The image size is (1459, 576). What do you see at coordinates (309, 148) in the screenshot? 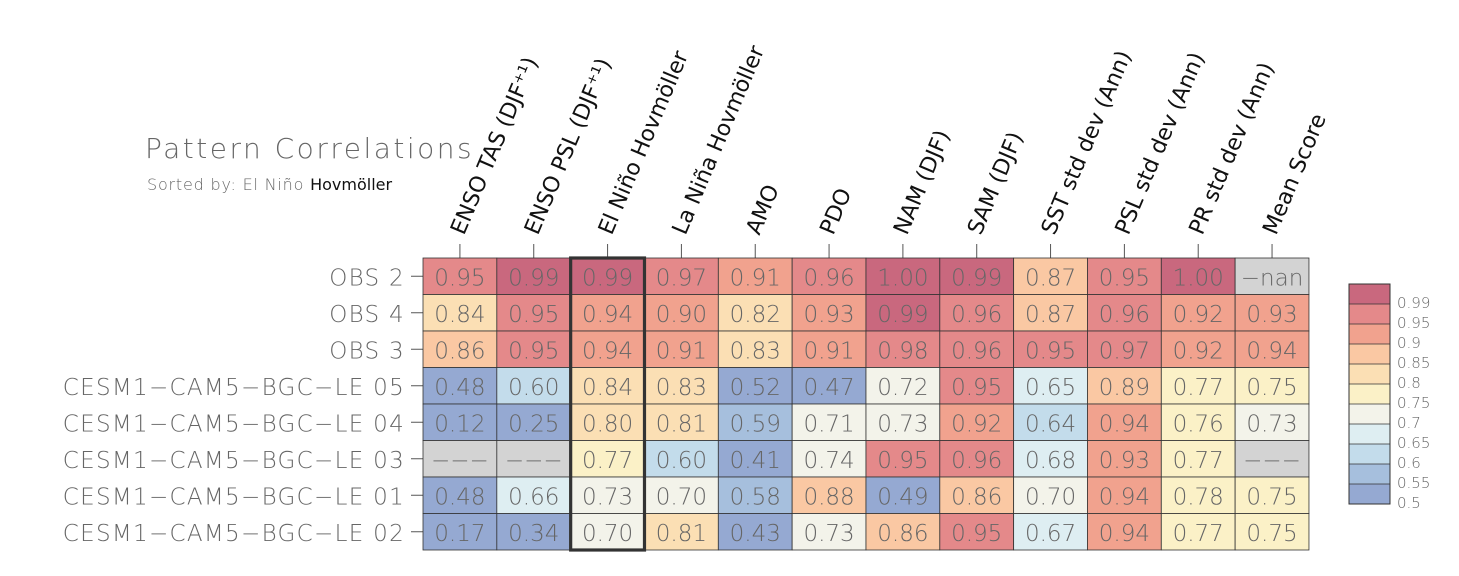
I see `chart-title: Pattern Correlations` at bounding box center [309, 148].